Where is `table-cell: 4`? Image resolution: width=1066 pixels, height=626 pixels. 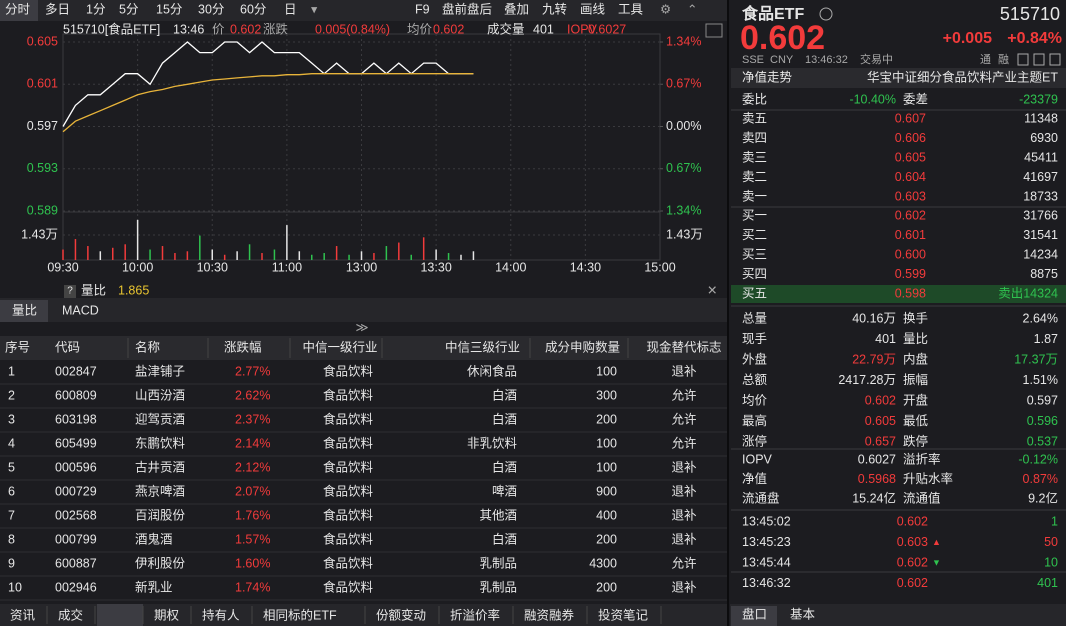 table-cell: 4 is located at coordinates (11, 443).